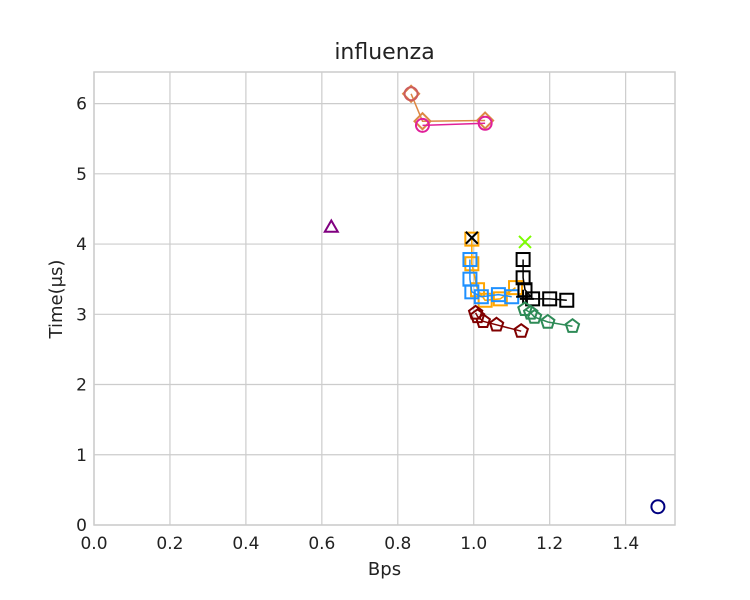  I want to click on y-tick-label: 2, so click(81, 386).